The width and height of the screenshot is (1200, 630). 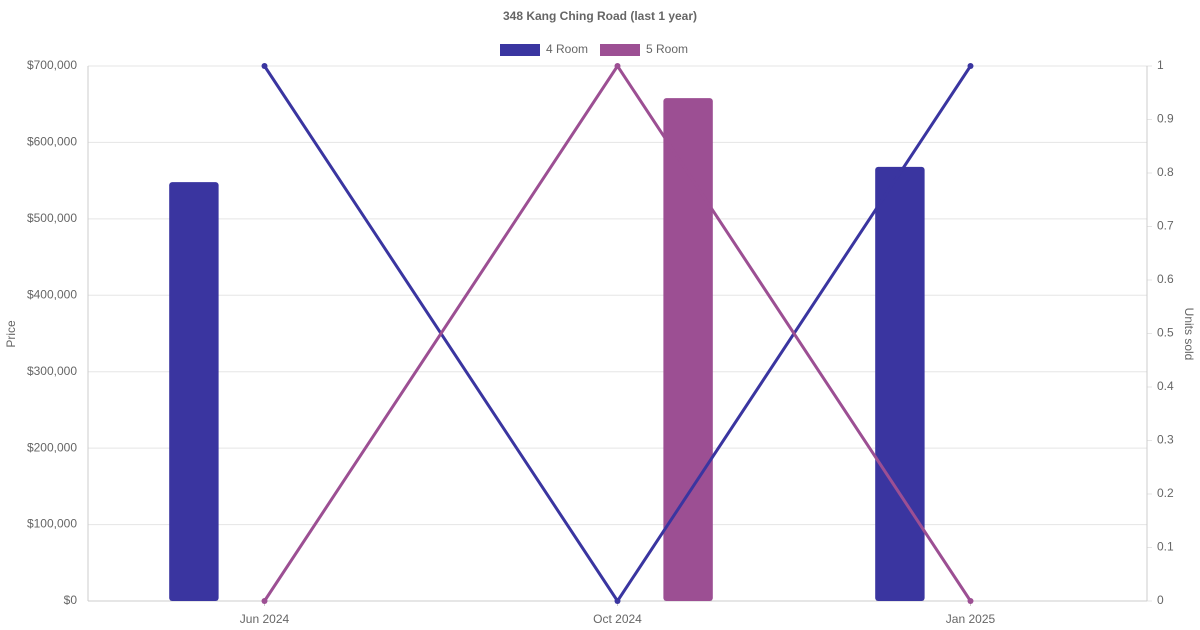 What do you see at coordinates (1165, 440) in the screenshot?
I see `y2-tick-label: 0.3` at bounding box center [1165, 440].